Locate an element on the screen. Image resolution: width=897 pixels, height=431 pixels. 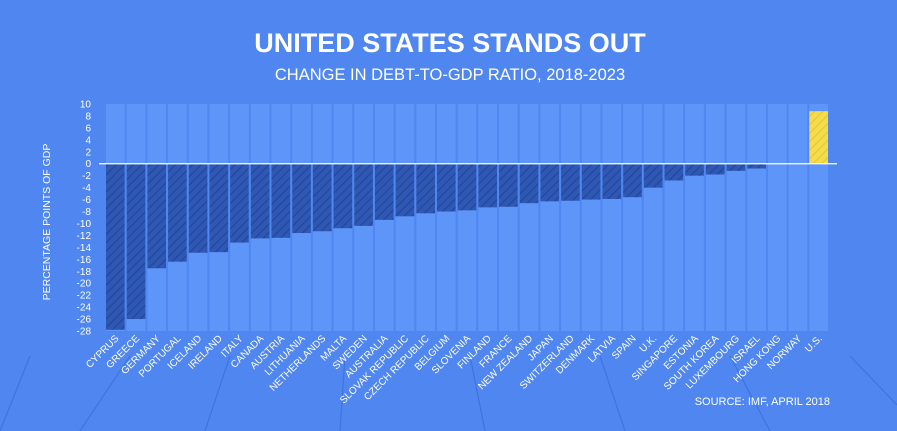
chart-subtitle: CHANGE IN DEBT-TO-GDP RATIO, 2018-2023 is located at coordinates (450, 75).